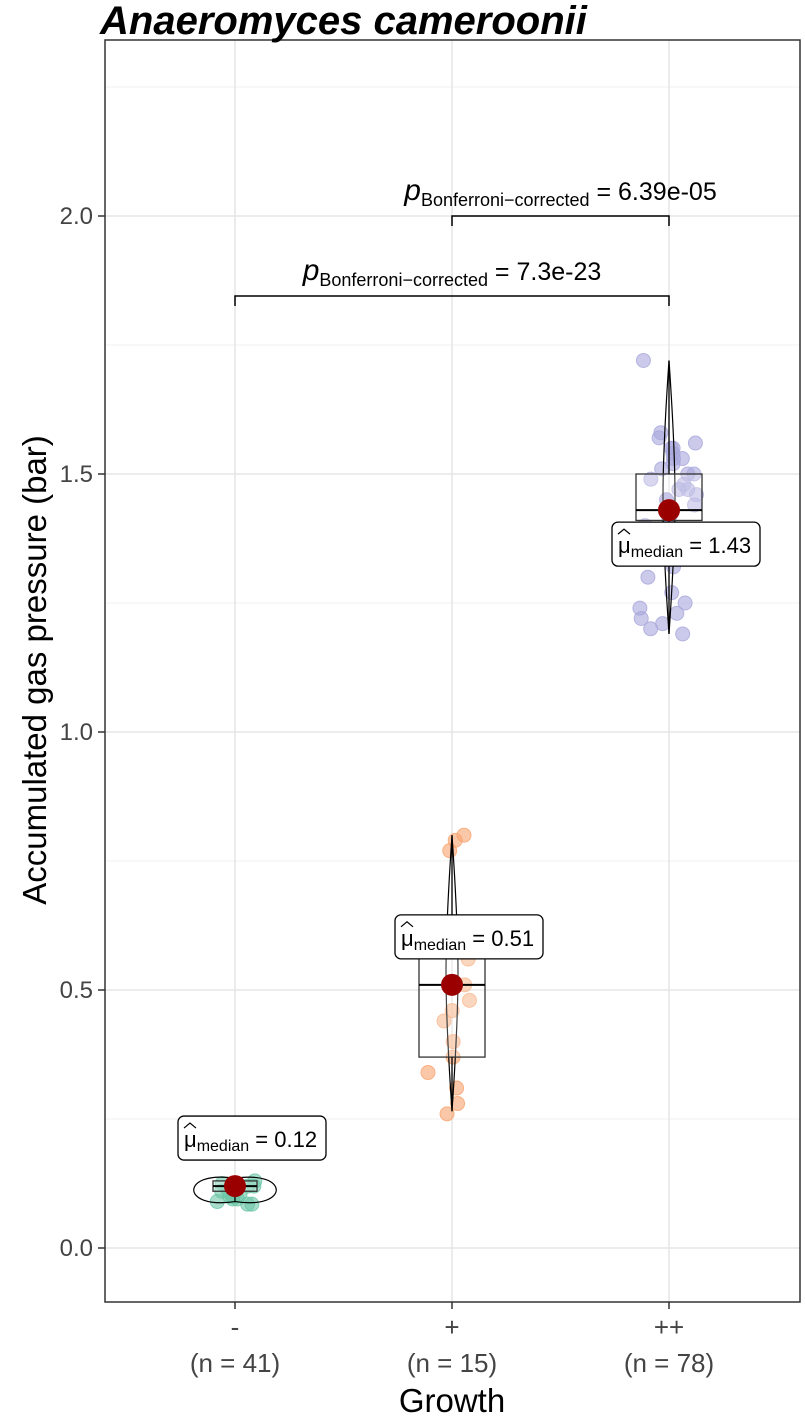  I want to click on comparison-bracket: pBonferroni−corrected = 7.3e-23, so click(452, 280).